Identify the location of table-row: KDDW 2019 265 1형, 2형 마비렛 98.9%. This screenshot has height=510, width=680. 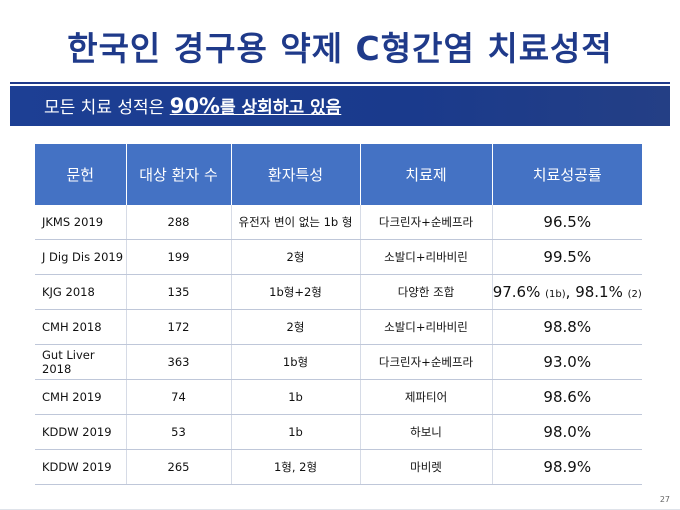
(338, 467).